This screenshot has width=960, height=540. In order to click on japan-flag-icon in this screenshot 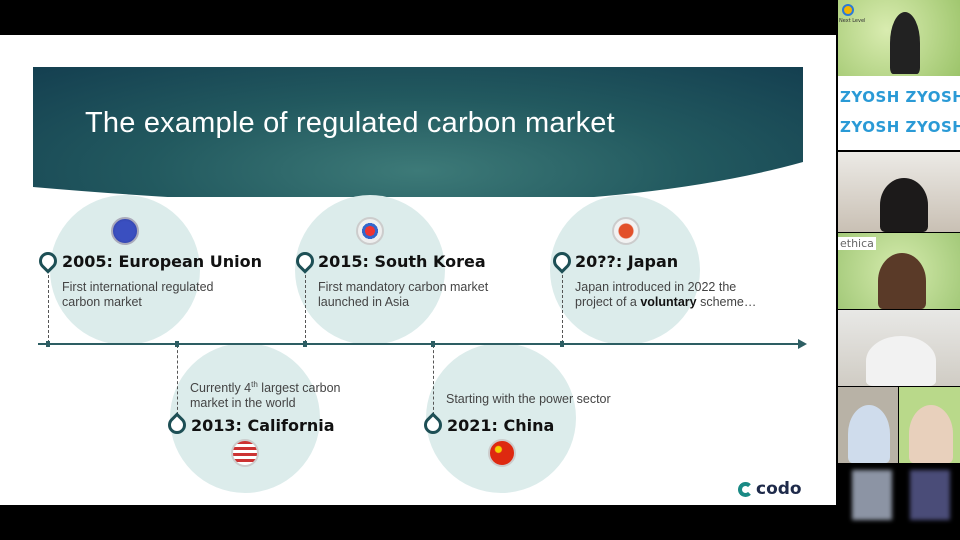, I will do `click(626, 231)`.